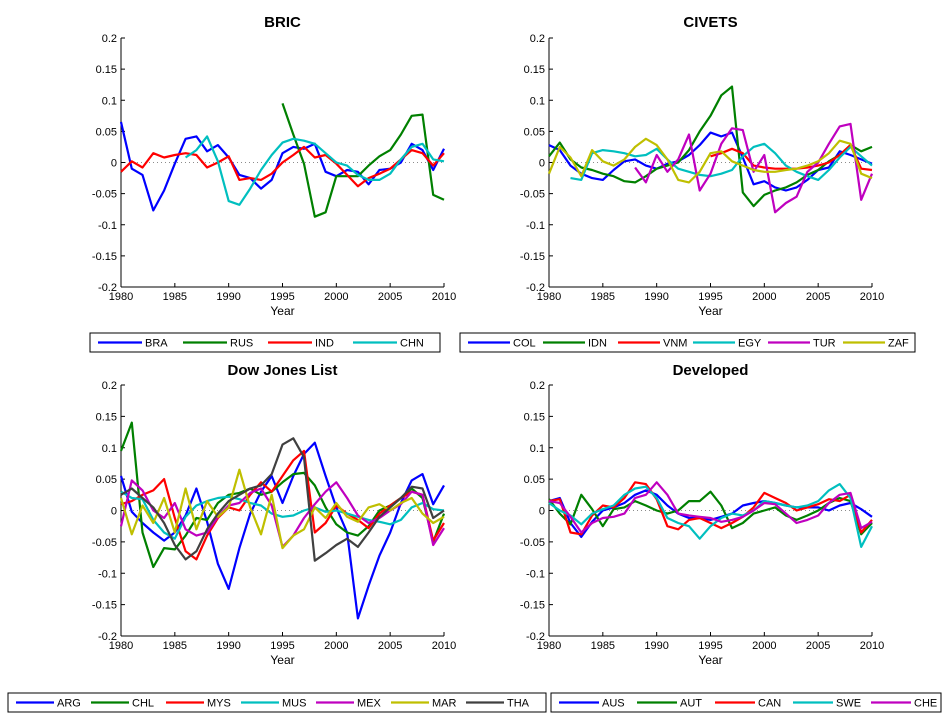 Image resolution: width=951 pixels, height=713 pixels. I want to click on legend-label: EGY, so click(750, 344).